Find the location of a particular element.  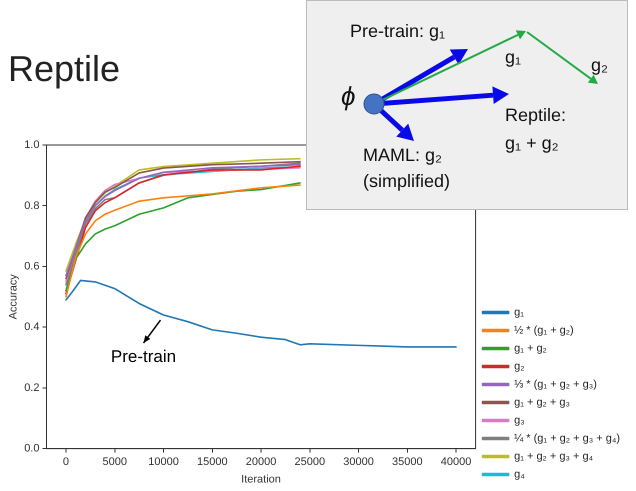

legend-label: ½ * (g₁ + g₂) is located at coordinates (544, 330).